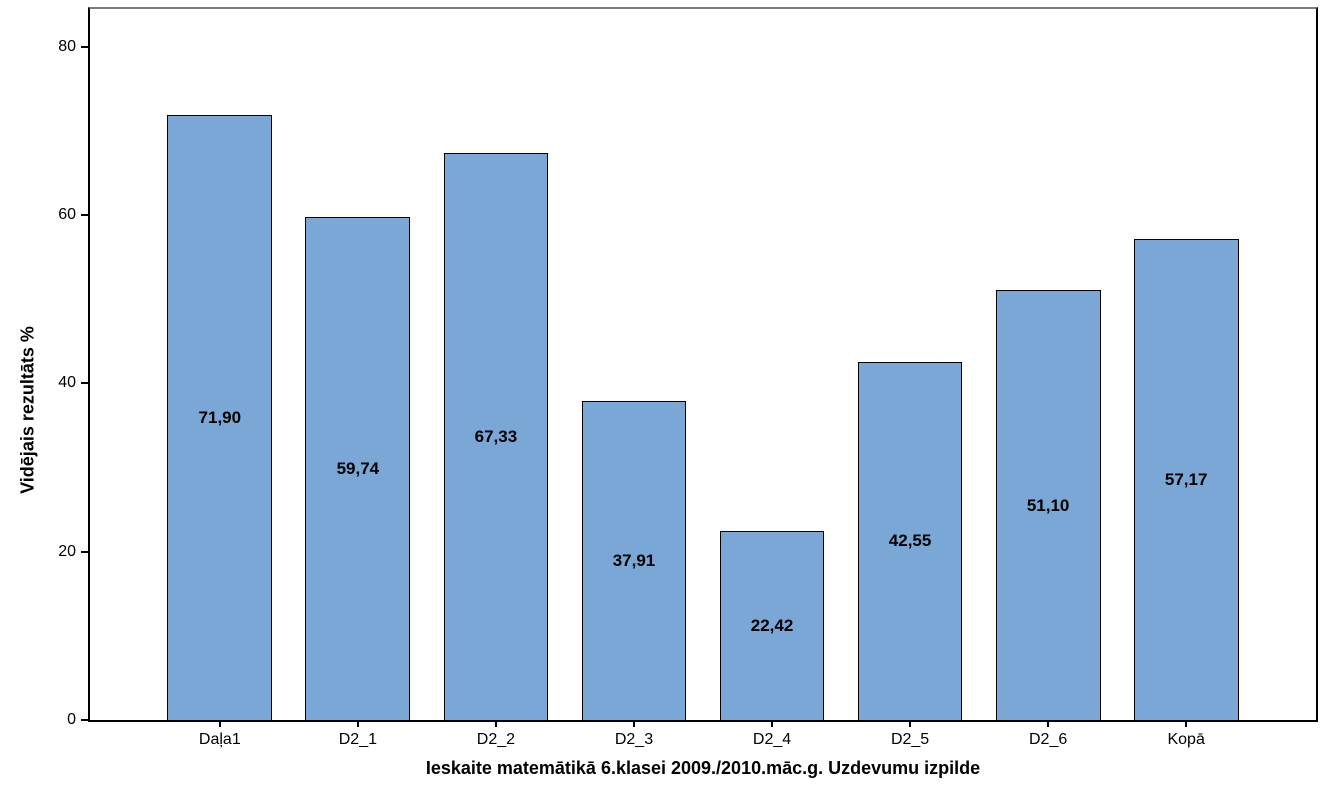 This screenshot has width=1334, height=803. I want to click on bar-value-label: 71,90, so click(220, 418).